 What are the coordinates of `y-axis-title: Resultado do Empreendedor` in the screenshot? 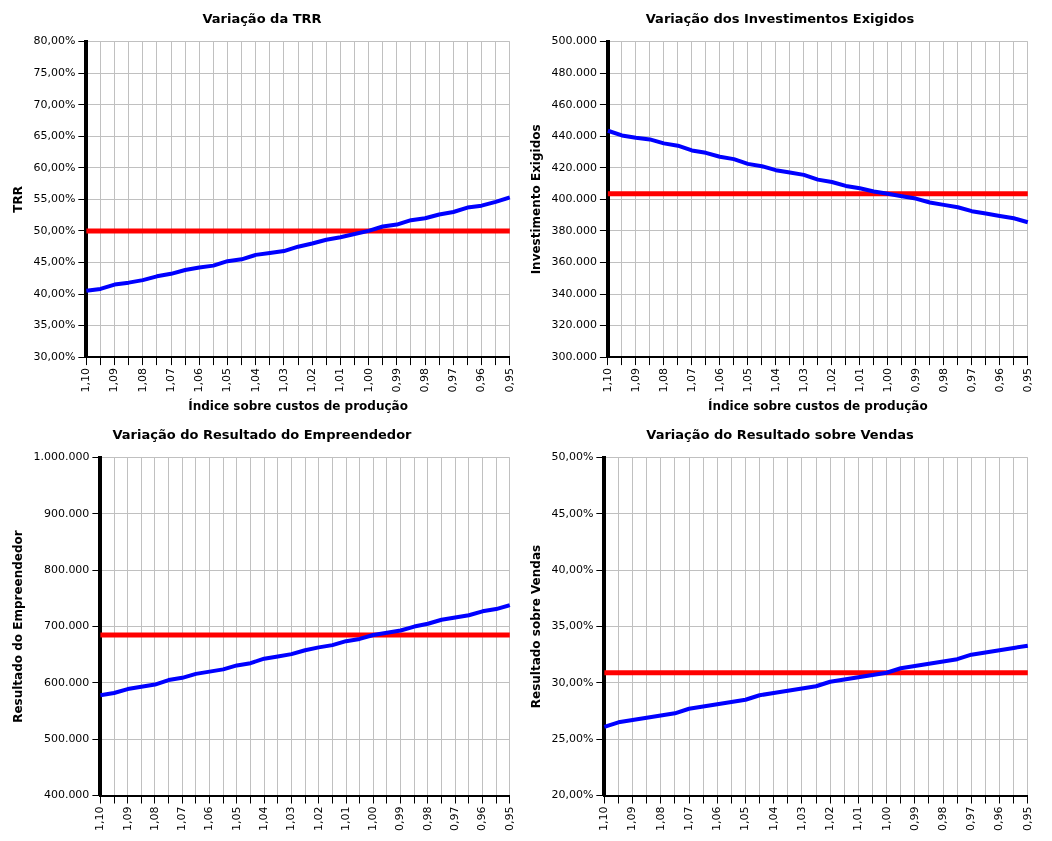 It's located at (18, 626).